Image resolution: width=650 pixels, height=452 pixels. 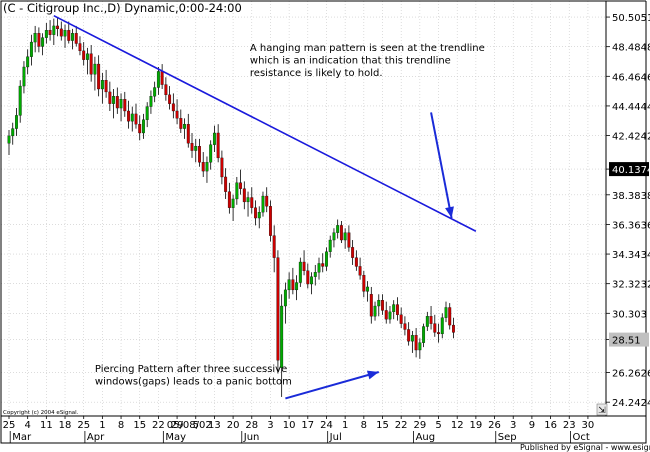 What do you see at coordinates (580, 437) in the screenshot?
I see `x-month-label: Oct` at bounding box center [580, 437].